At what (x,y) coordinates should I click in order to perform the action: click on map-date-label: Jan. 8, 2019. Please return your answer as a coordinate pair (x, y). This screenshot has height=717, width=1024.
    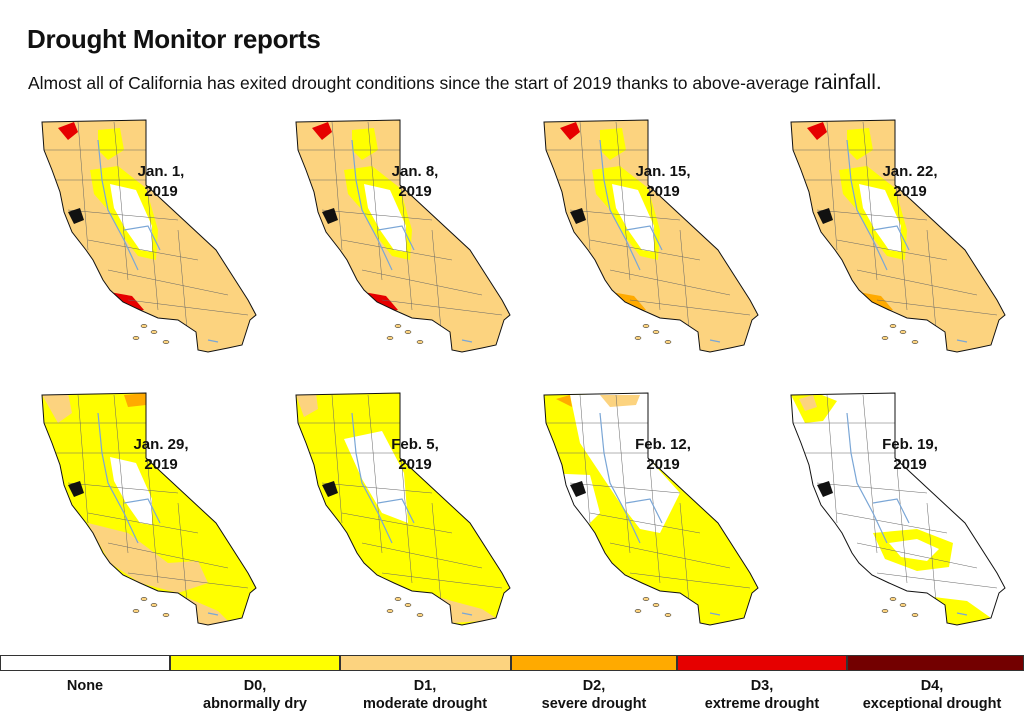
    Looking at the image, I should click on (415, 181).